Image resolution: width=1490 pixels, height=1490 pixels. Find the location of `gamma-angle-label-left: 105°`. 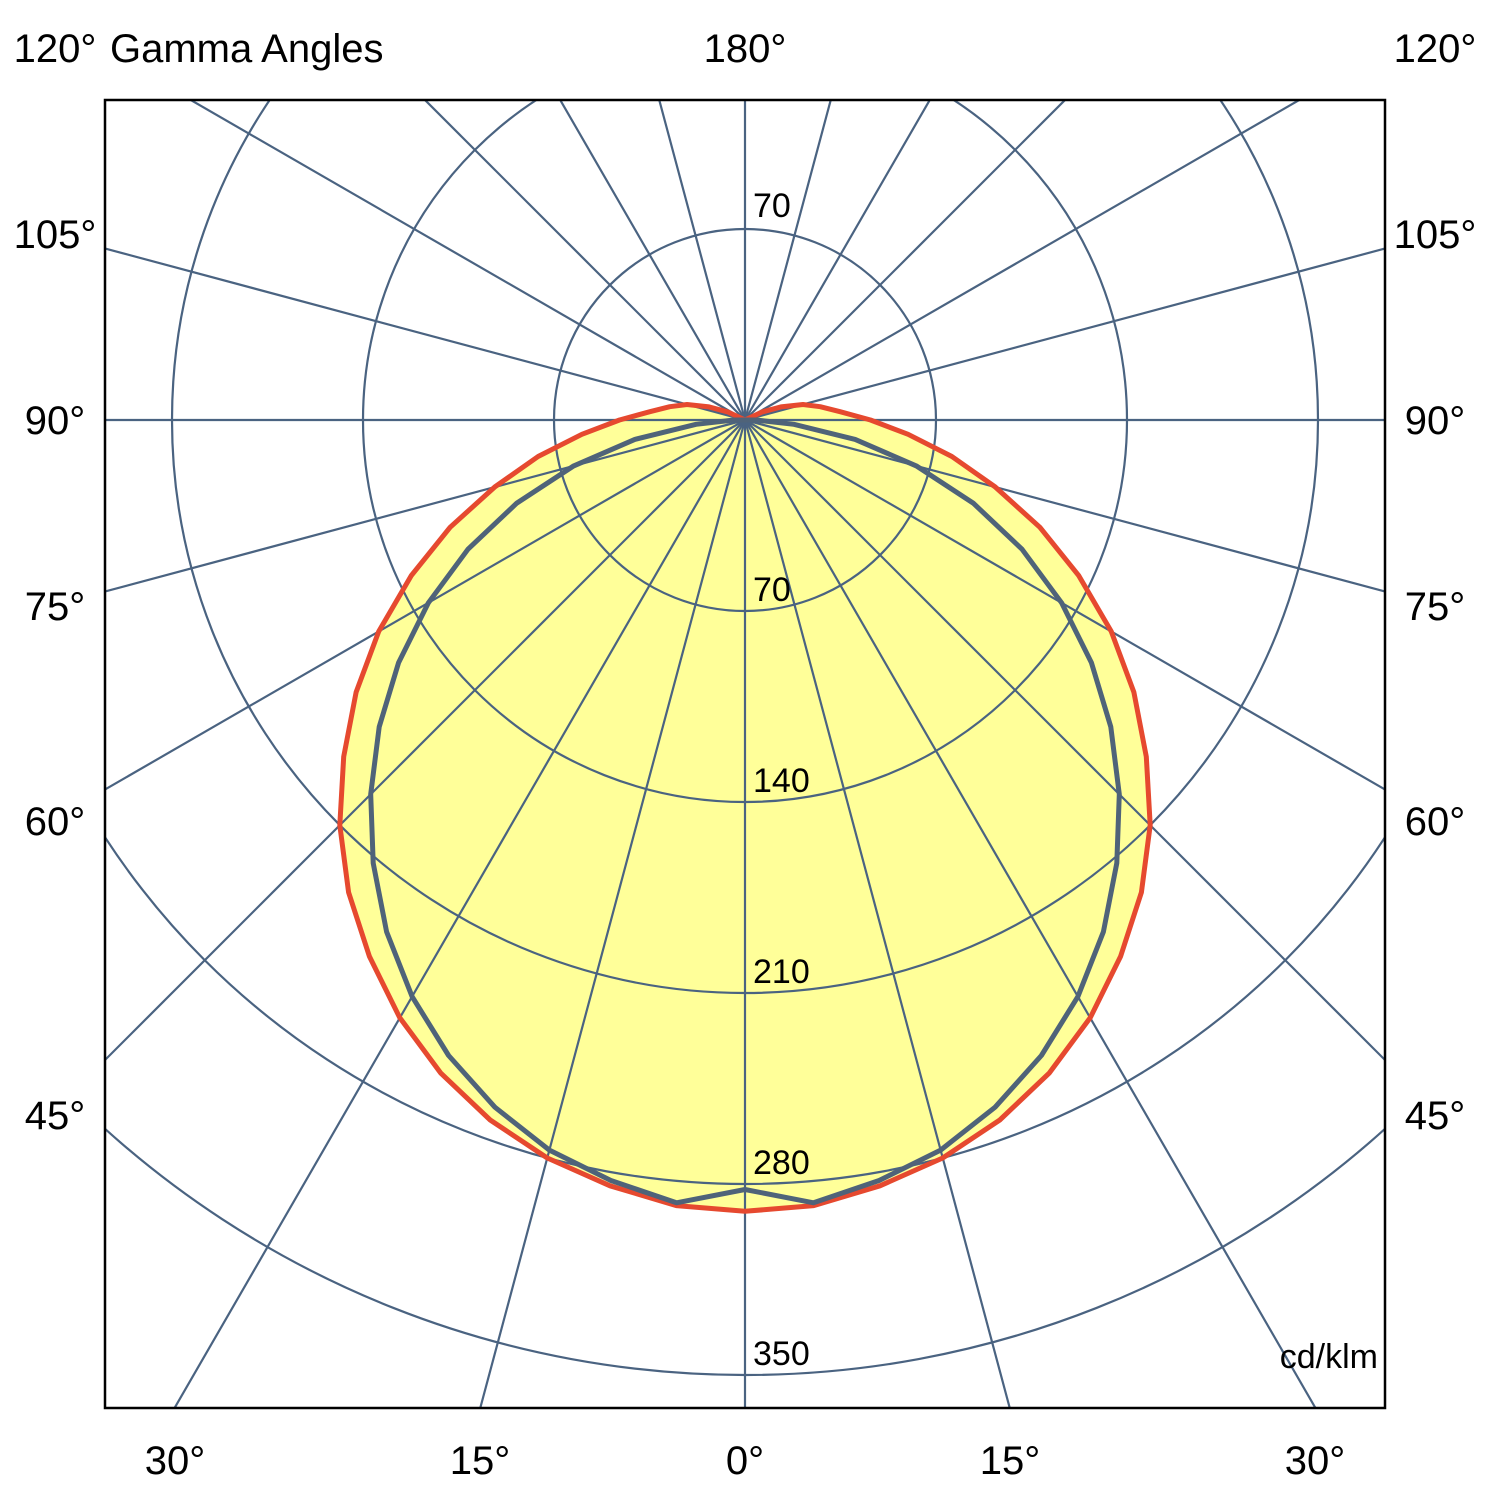

gamma-angle-label-left: 105° is located at coordinates (55, 235).